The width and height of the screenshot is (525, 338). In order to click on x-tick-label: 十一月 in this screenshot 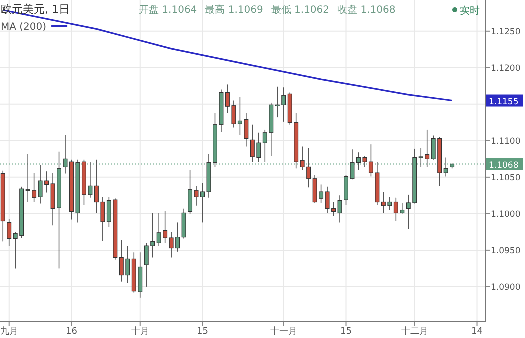, I will do `click(284, 331)`.